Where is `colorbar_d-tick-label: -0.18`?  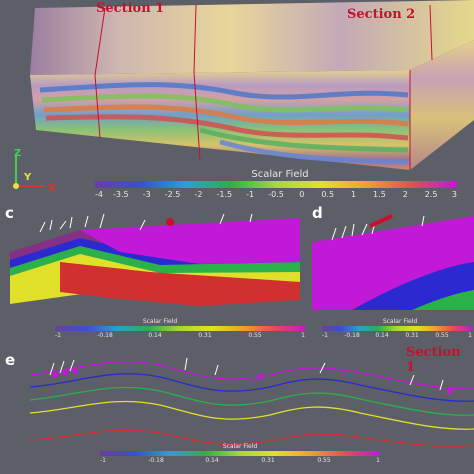
colorbar_d-tick-label: -0.18 is located at coordinates (352, 335).